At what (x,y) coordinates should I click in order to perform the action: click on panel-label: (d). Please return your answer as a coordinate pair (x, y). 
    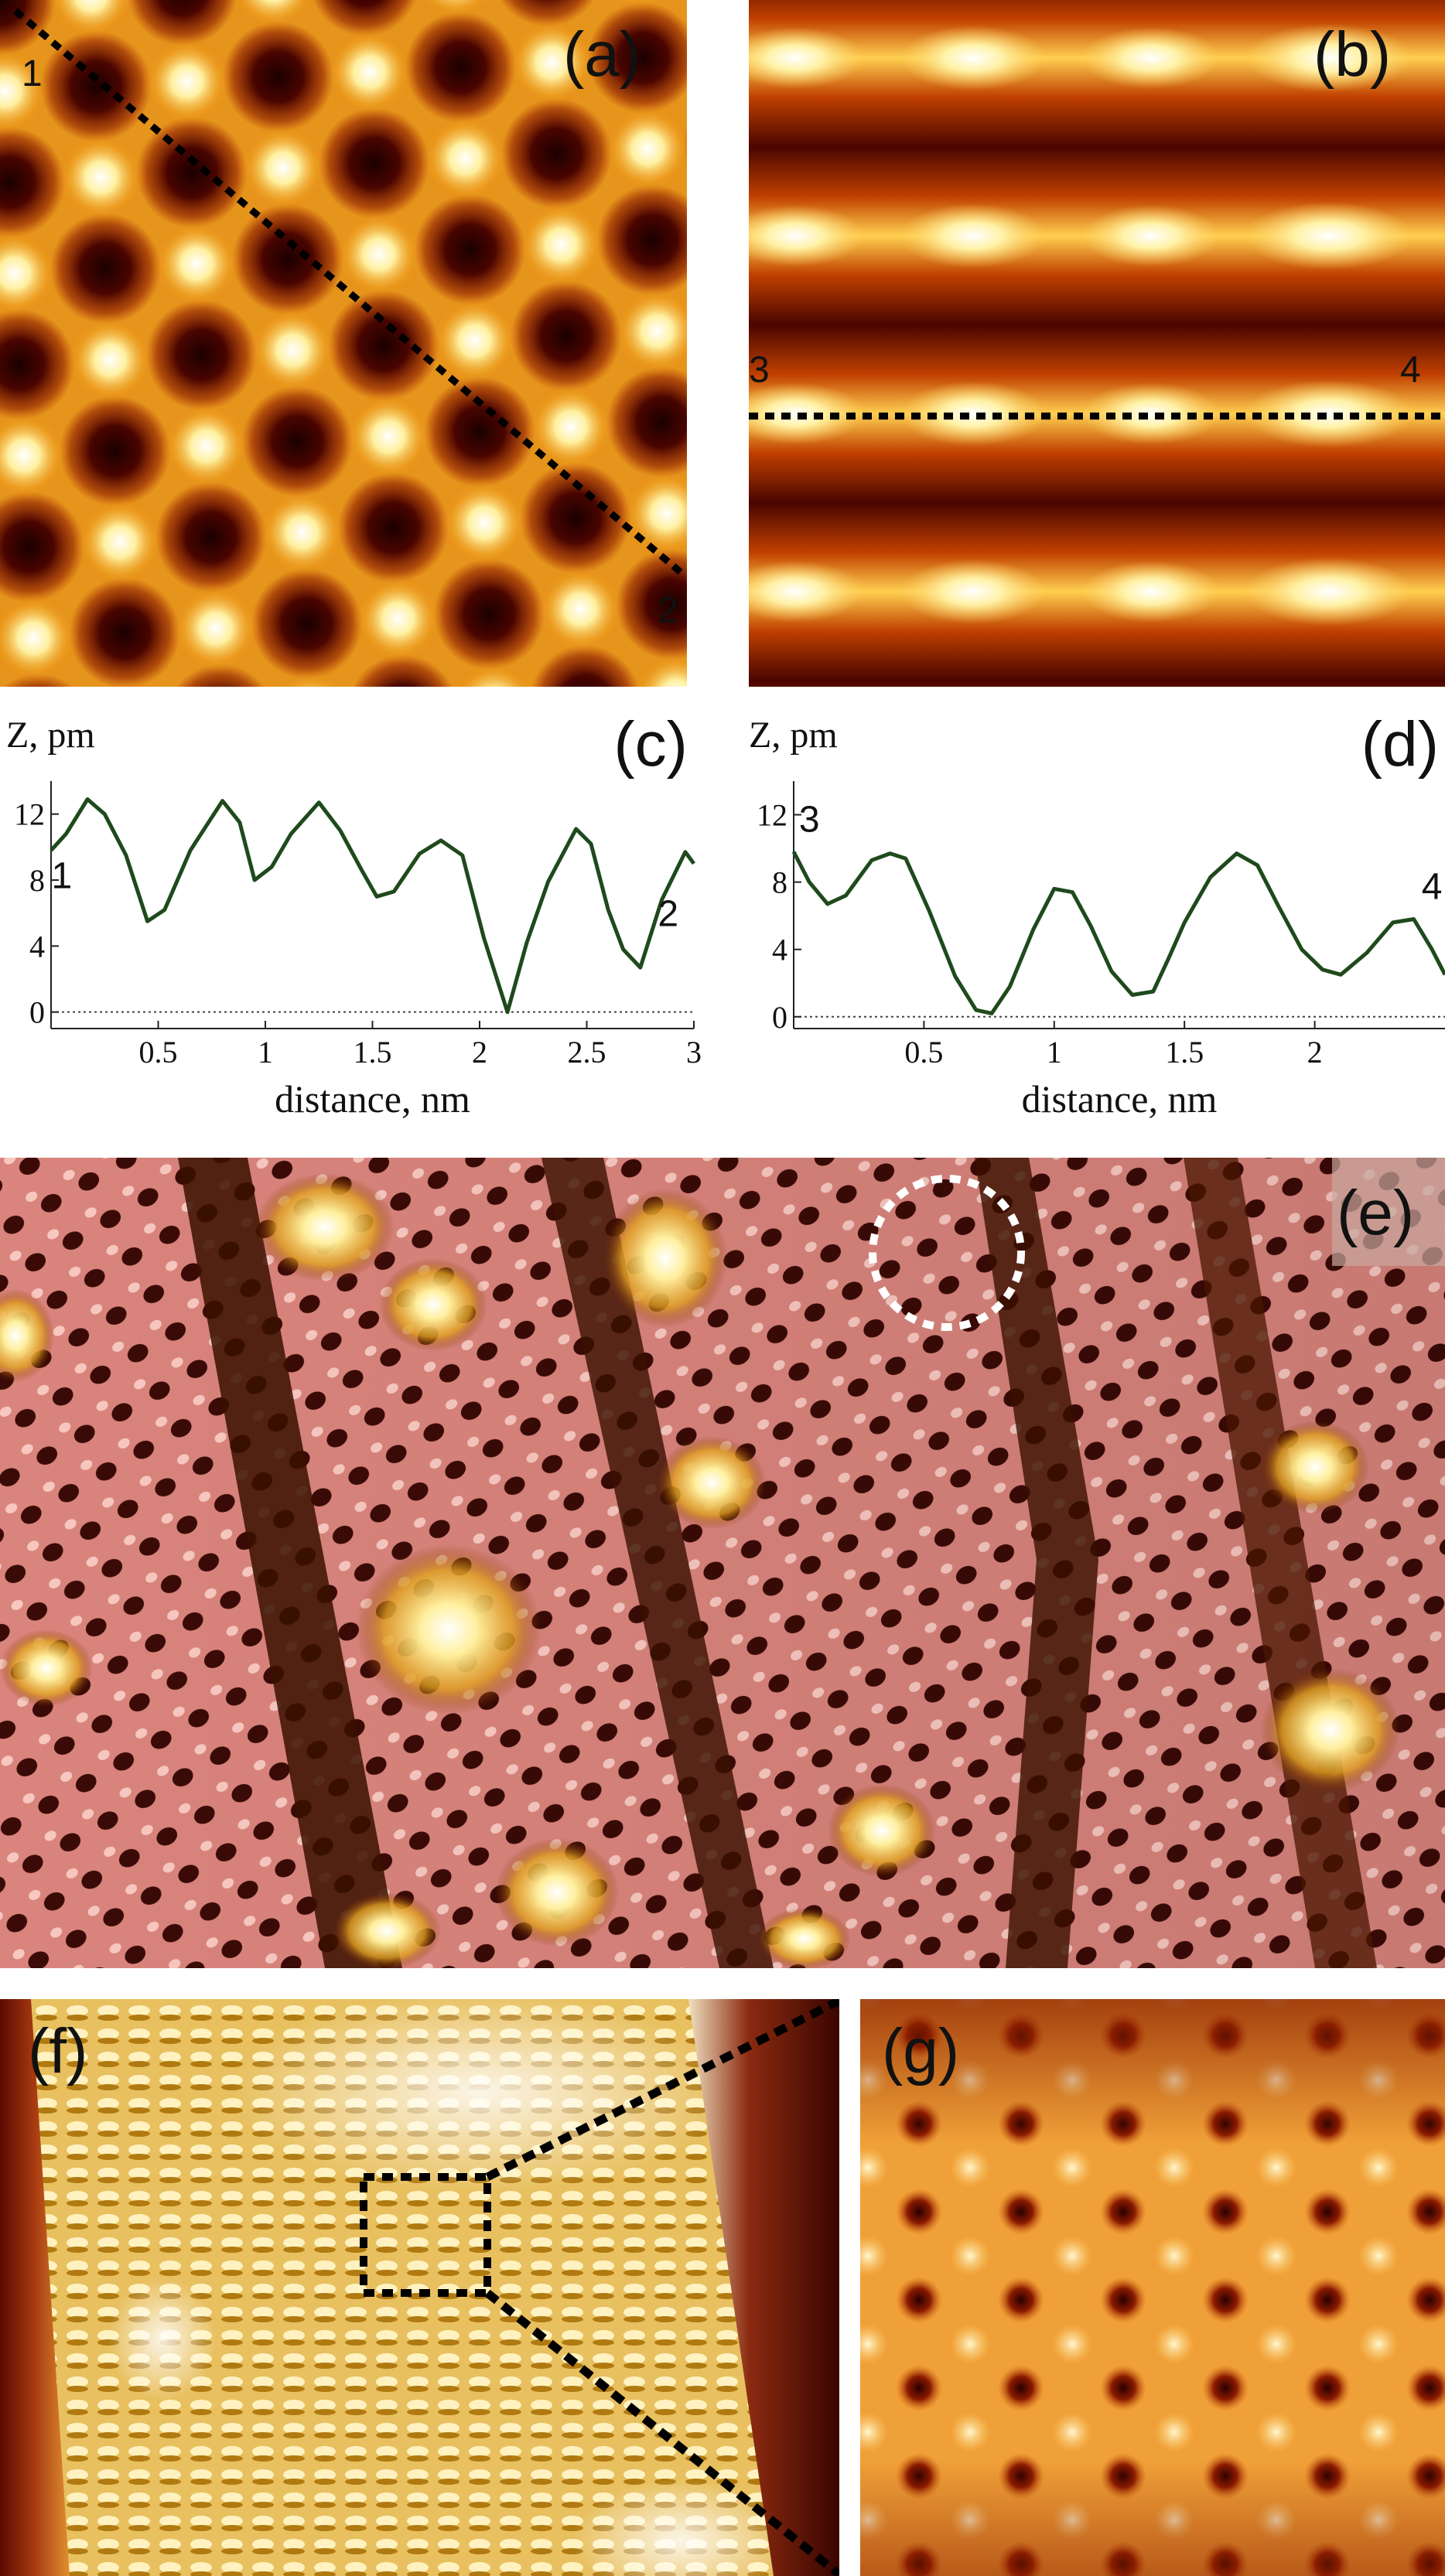
    Looking at the image, I should click on (1400, 745).